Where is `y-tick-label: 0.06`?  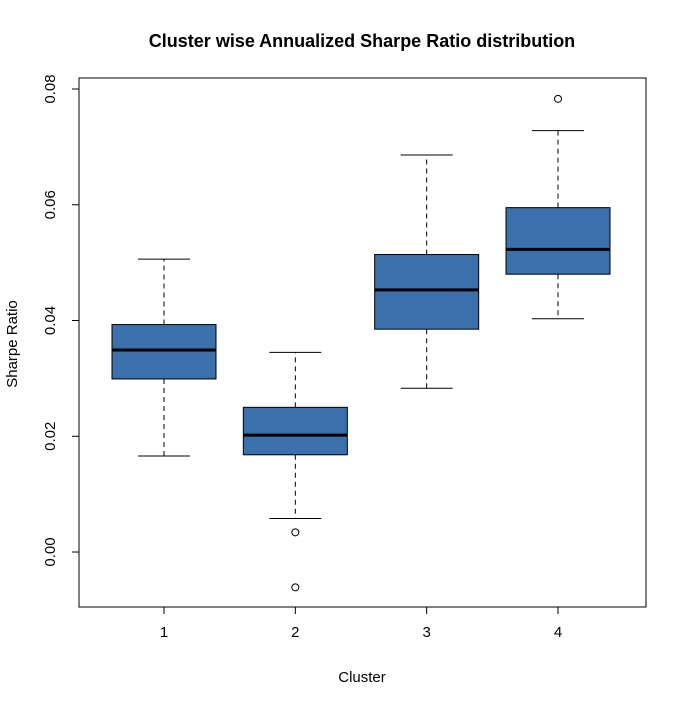 y-tick-label: 0.06 is located at coordinates (50, 204).